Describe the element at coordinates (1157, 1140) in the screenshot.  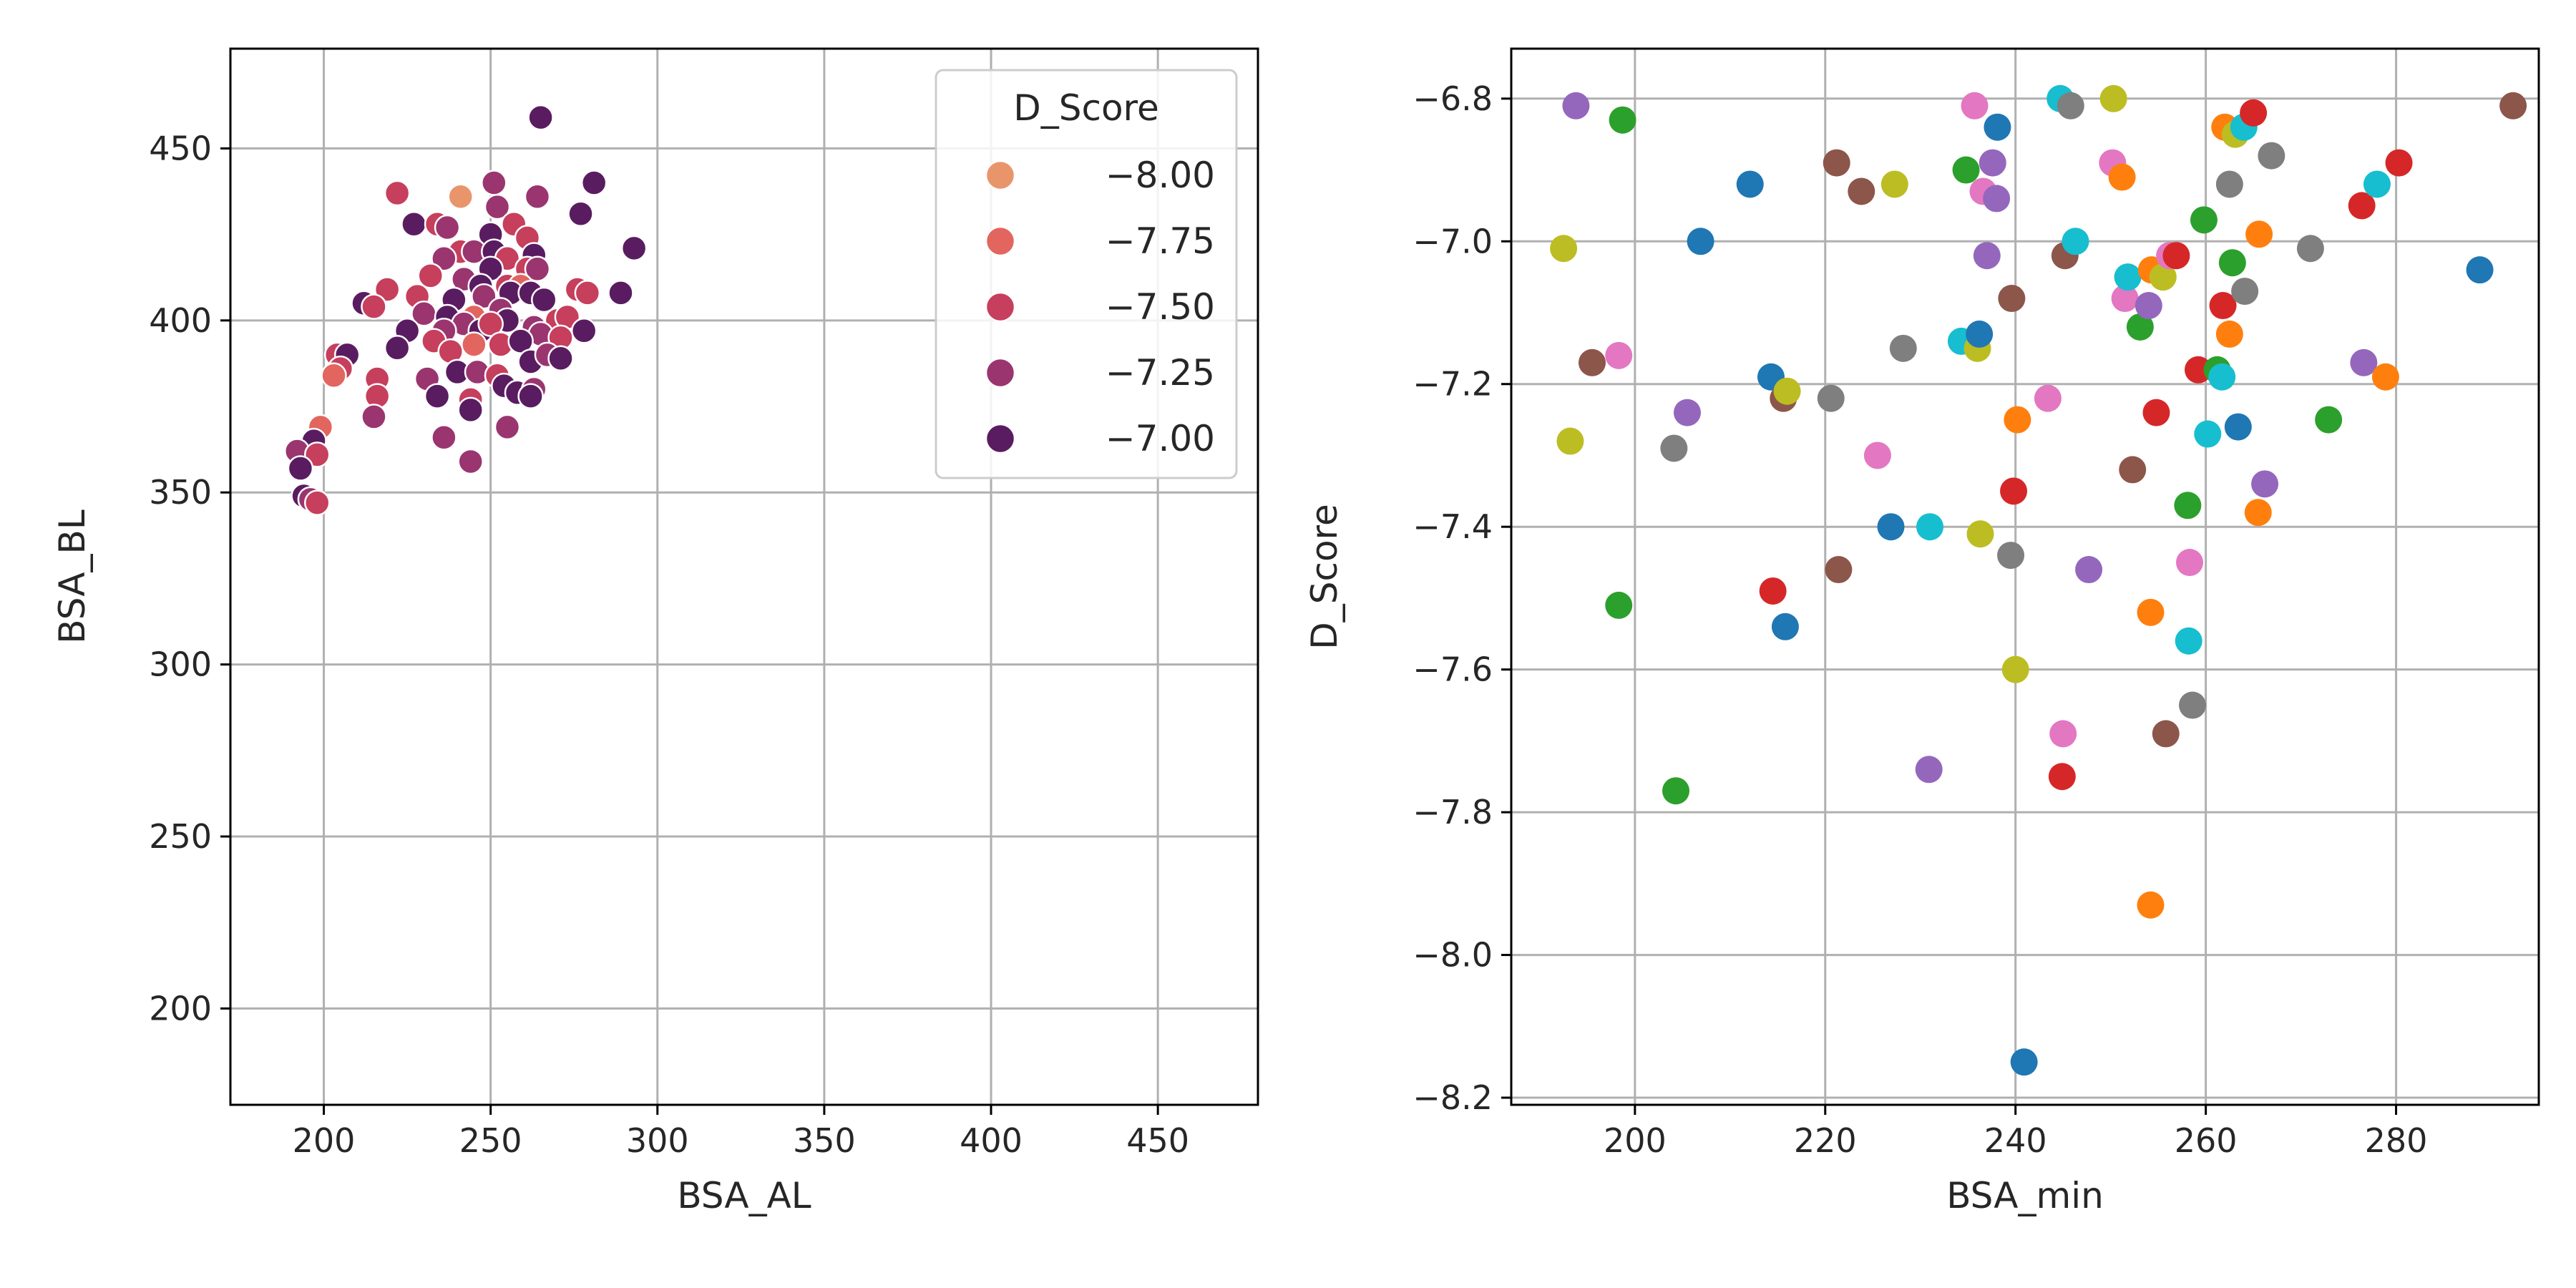
I see `left-x-tick-label: 450` at that location.